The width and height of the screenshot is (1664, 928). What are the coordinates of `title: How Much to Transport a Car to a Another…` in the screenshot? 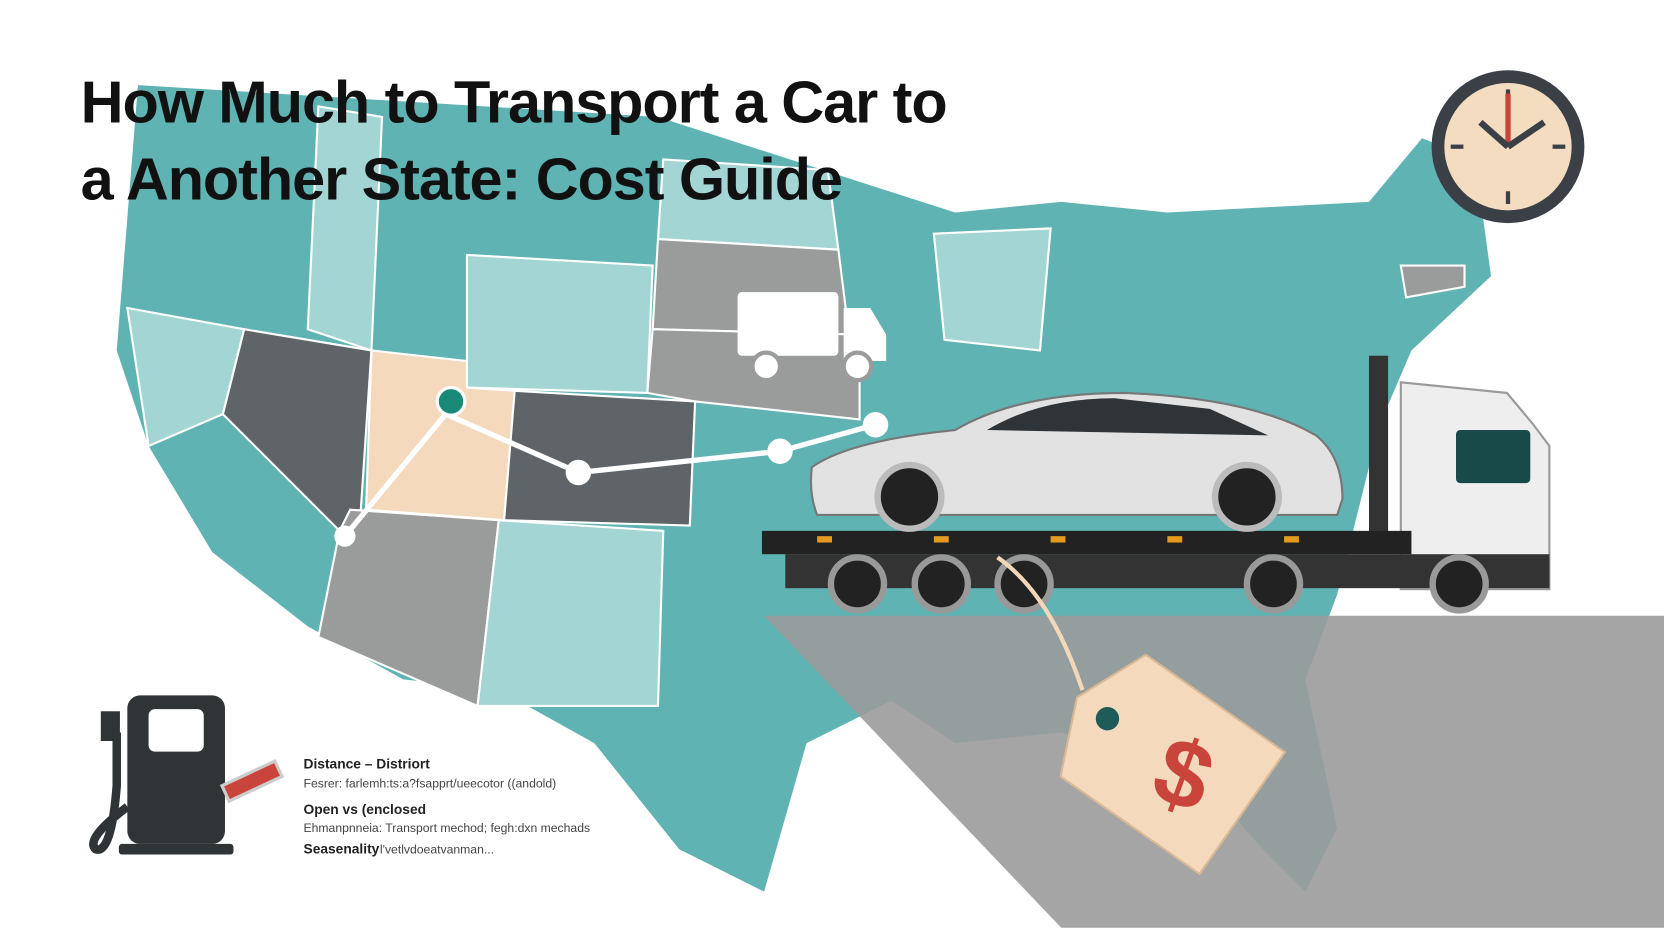 It's located at (514, 140).